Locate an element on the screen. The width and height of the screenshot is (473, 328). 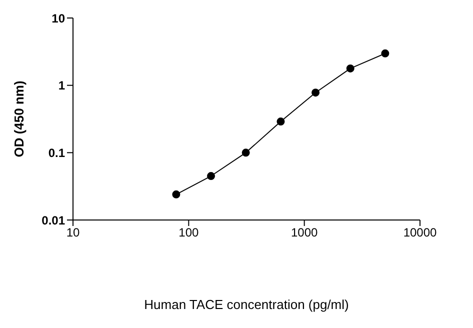
y-tick-label: 0.01 is located at coordinates (54, 220).